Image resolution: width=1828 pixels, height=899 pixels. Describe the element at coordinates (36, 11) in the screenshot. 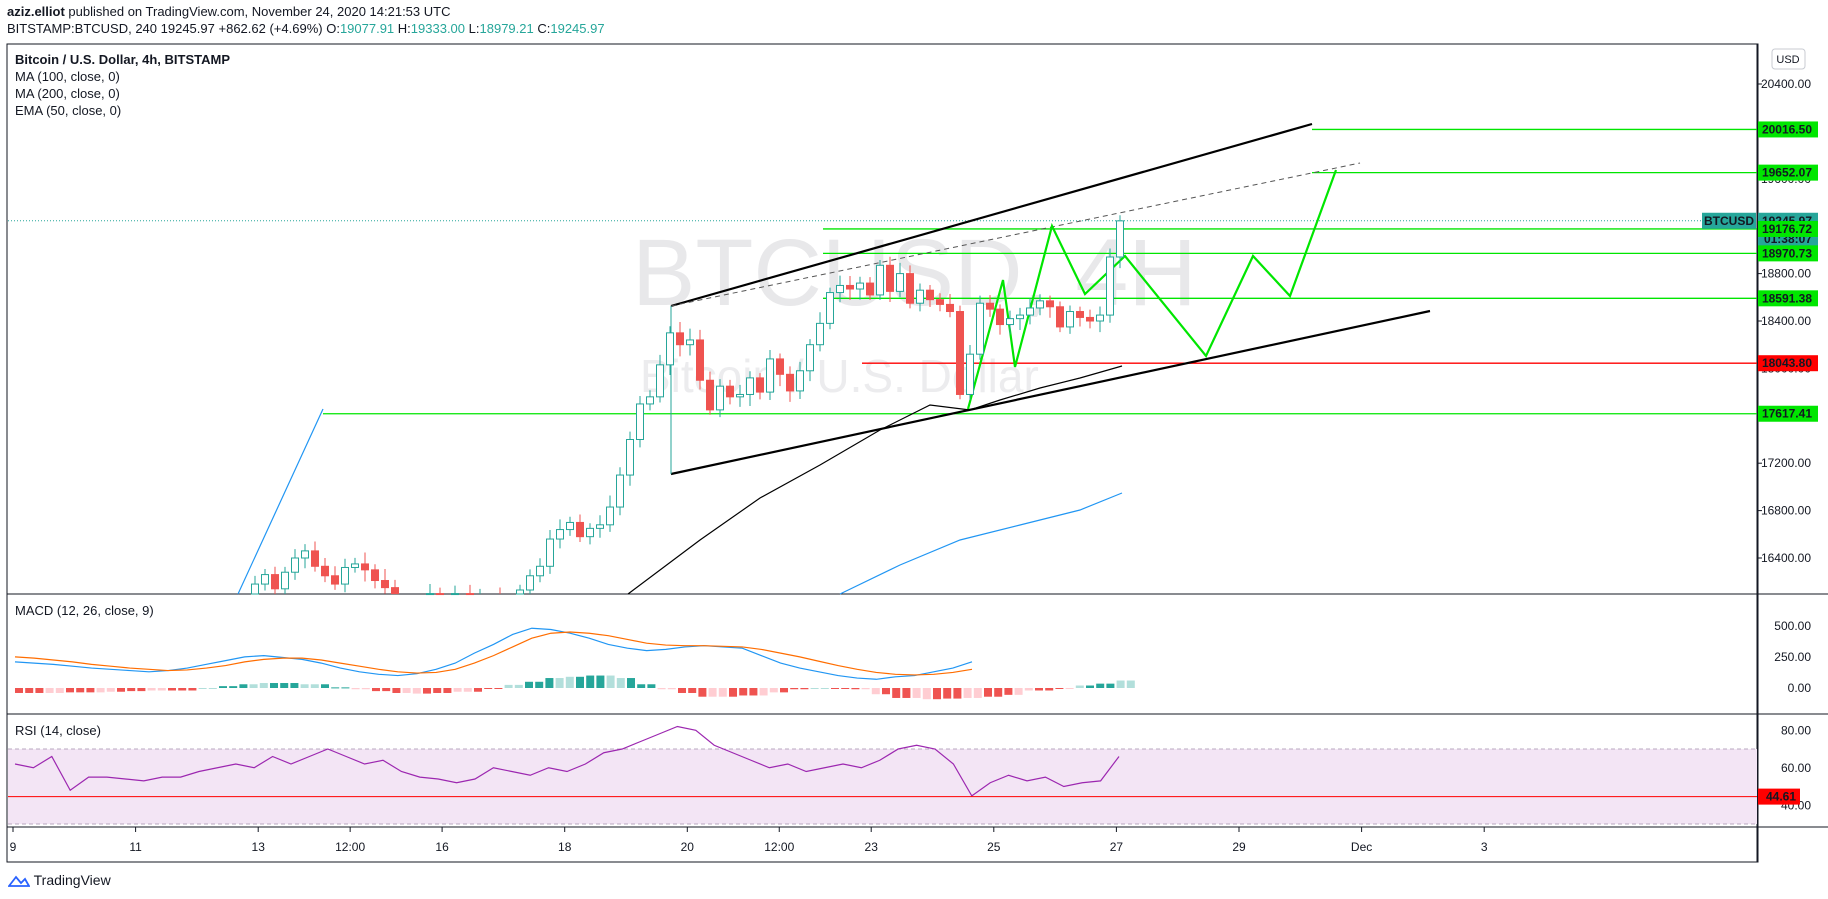

I see `author-name: aziz.elliot` at that location.